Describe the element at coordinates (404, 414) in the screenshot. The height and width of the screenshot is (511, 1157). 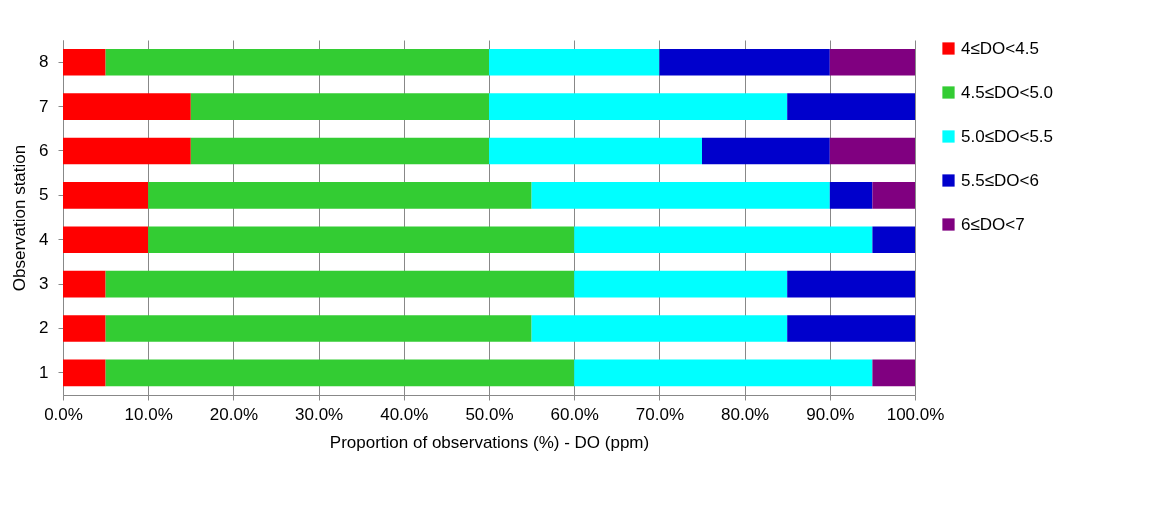
I see `x-tick-label: 40.0%` at that location.